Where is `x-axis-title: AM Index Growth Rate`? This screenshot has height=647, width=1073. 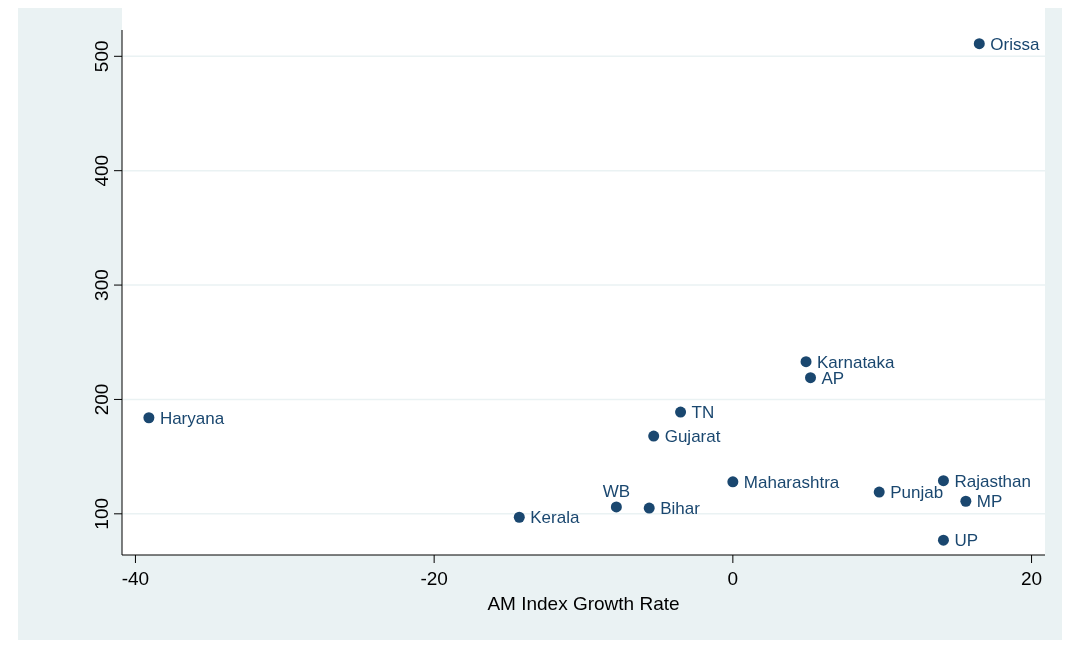
x-axis-title: AM Index Growth Rate is located at coordinates (583, 603).